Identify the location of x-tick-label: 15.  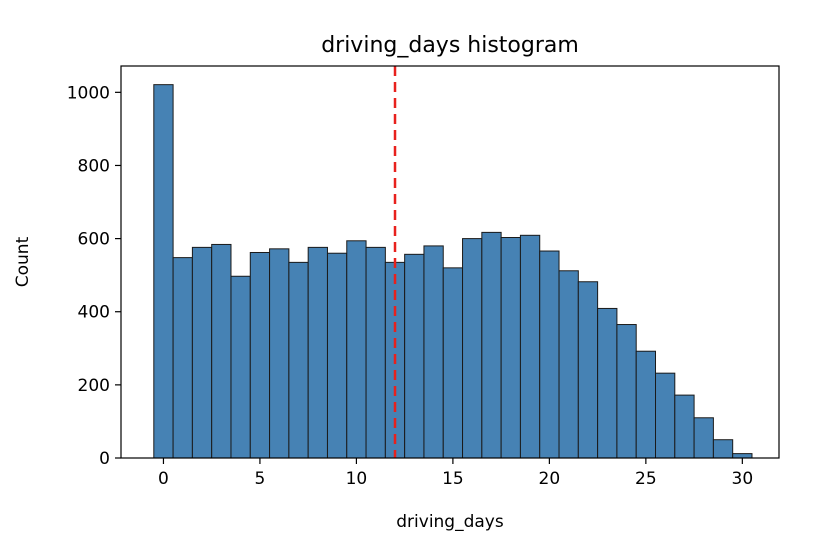
(453, 479).